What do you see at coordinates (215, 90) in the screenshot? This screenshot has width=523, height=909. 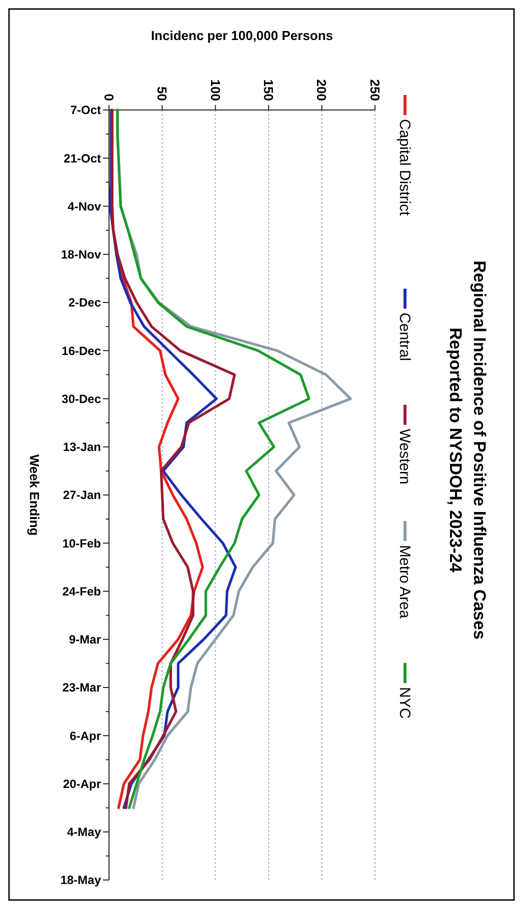 I see `x-tick-label: 100` at bounding box center [215, 90].